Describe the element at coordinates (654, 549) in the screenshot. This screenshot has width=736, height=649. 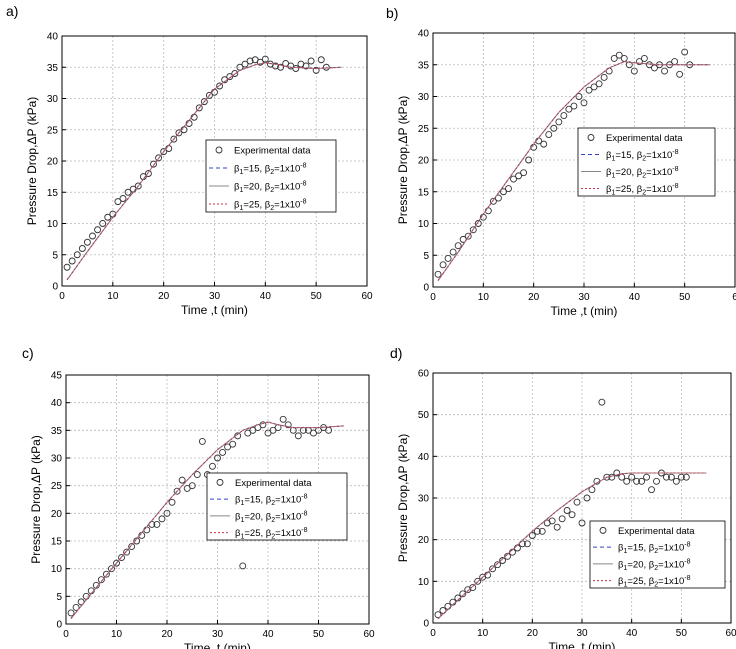
I see `legend-label: β1=15, β2=1x10-8` at that location.